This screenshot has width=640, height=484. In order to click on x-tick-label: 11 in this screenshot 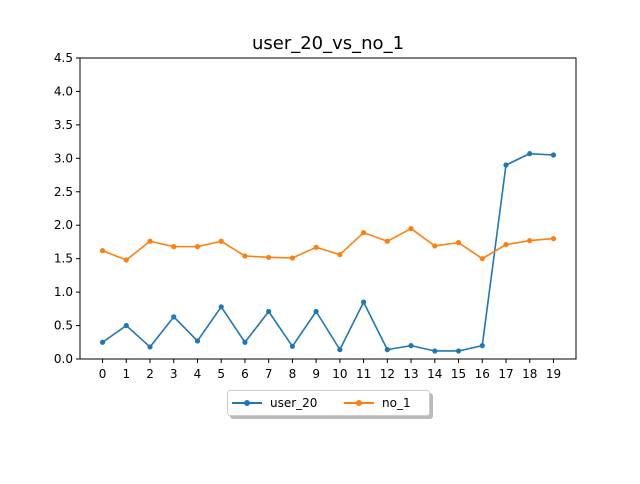, I will do `click(363, 374)`.